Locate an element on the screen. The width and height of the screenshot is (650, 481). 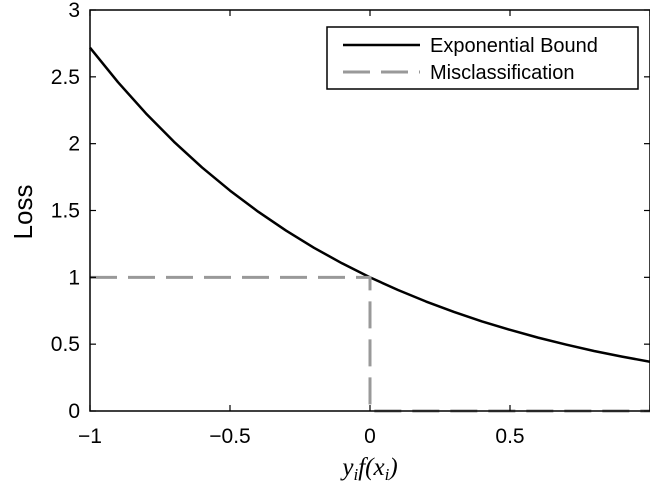
y-tick-label: 2 is located at coordinates (74, 144).